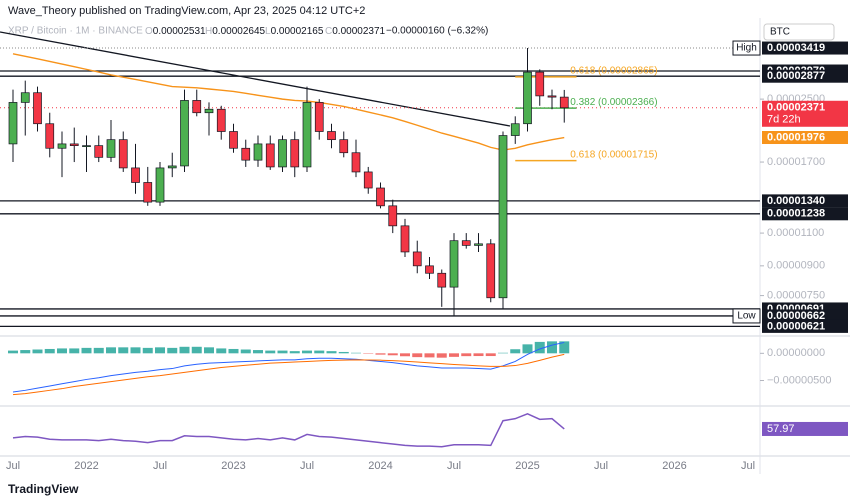  Describe the element at coordinates (796, 201) in the screenshot. I see `level-label: 0.00001340` at that location.